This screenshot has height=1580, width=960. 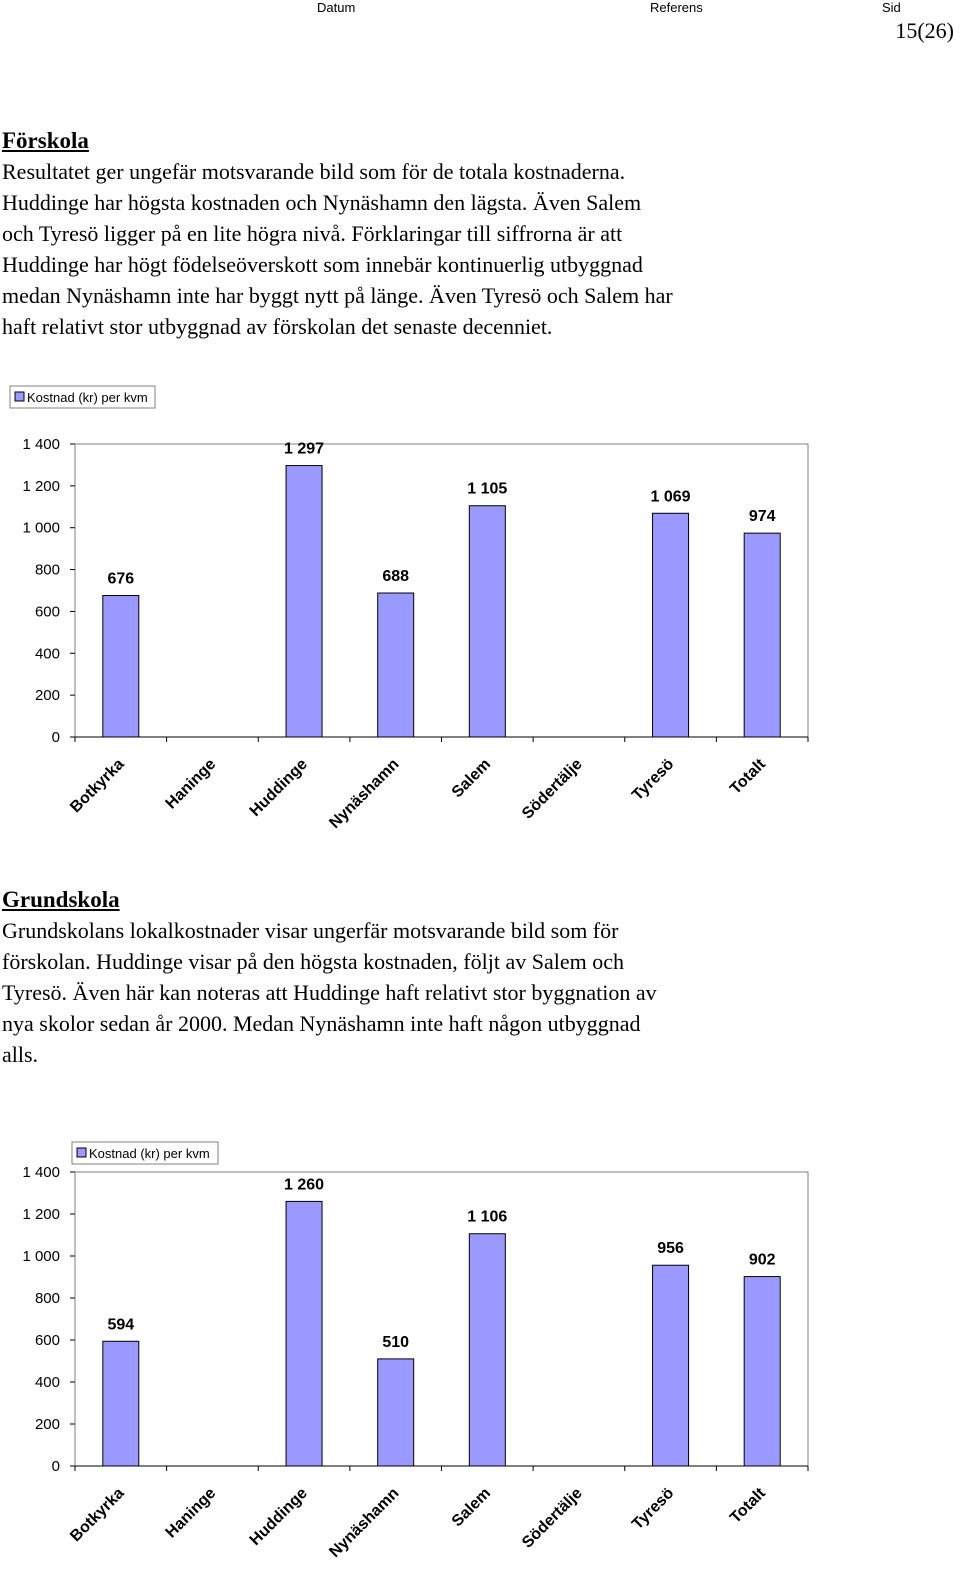 I want to click on data-label: 902, so click(x=762, y=1260).